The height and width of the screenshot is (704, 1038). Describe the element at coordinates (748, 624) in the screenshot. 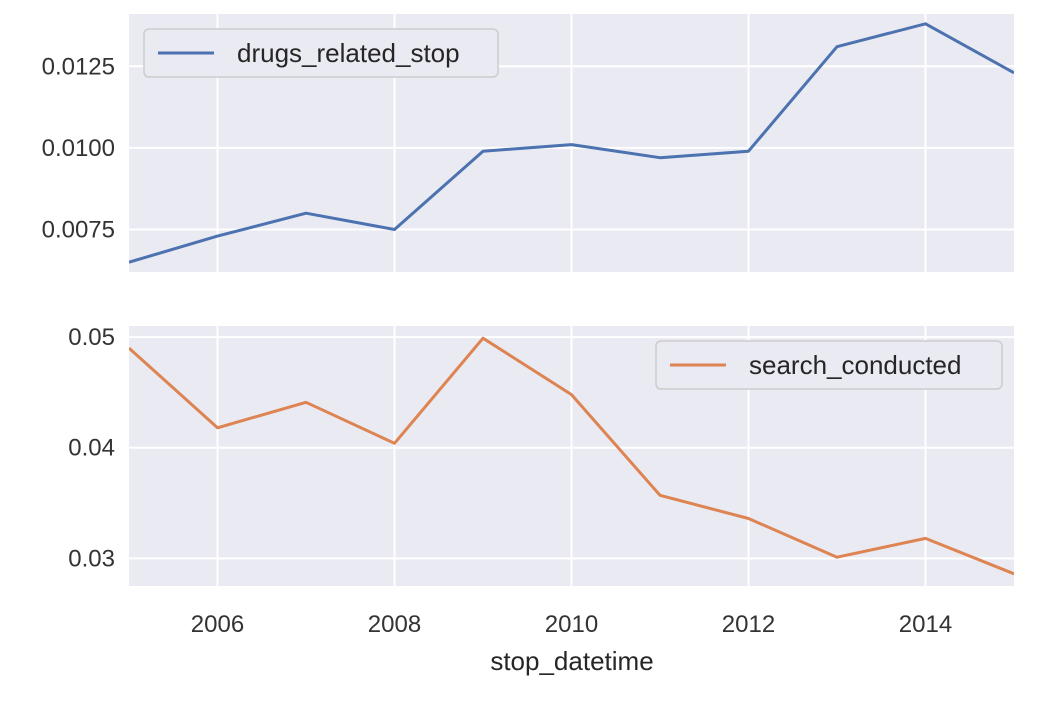

I see `x-tick-label: 2012` at that location.